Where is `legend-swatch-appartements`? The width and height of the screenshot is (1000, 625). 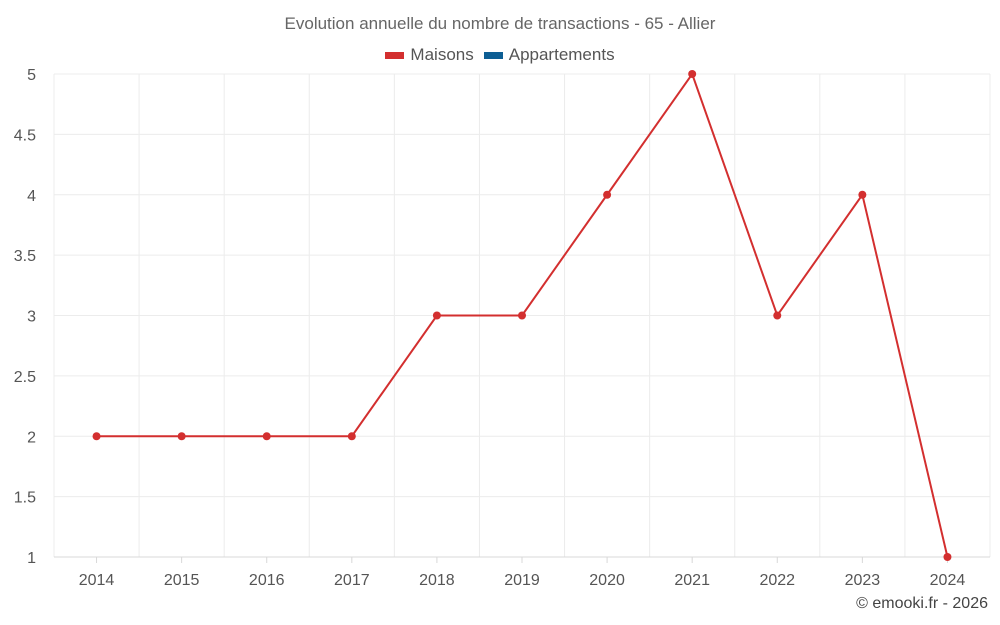 legend-swatch-appartements is located at coordinates (493, 55).